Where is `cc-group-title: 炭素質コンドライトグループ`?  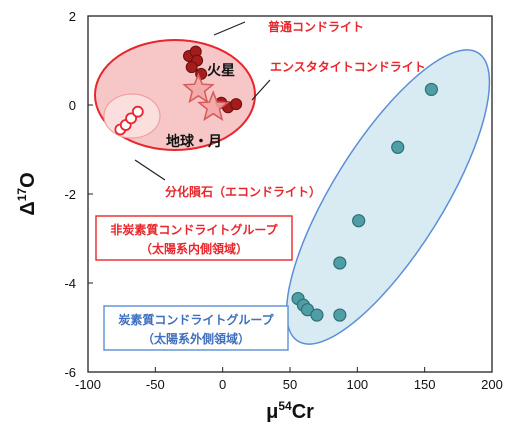 cc-group-title: 炭素質コンドライトグループ is located at coordinates (196, 319).